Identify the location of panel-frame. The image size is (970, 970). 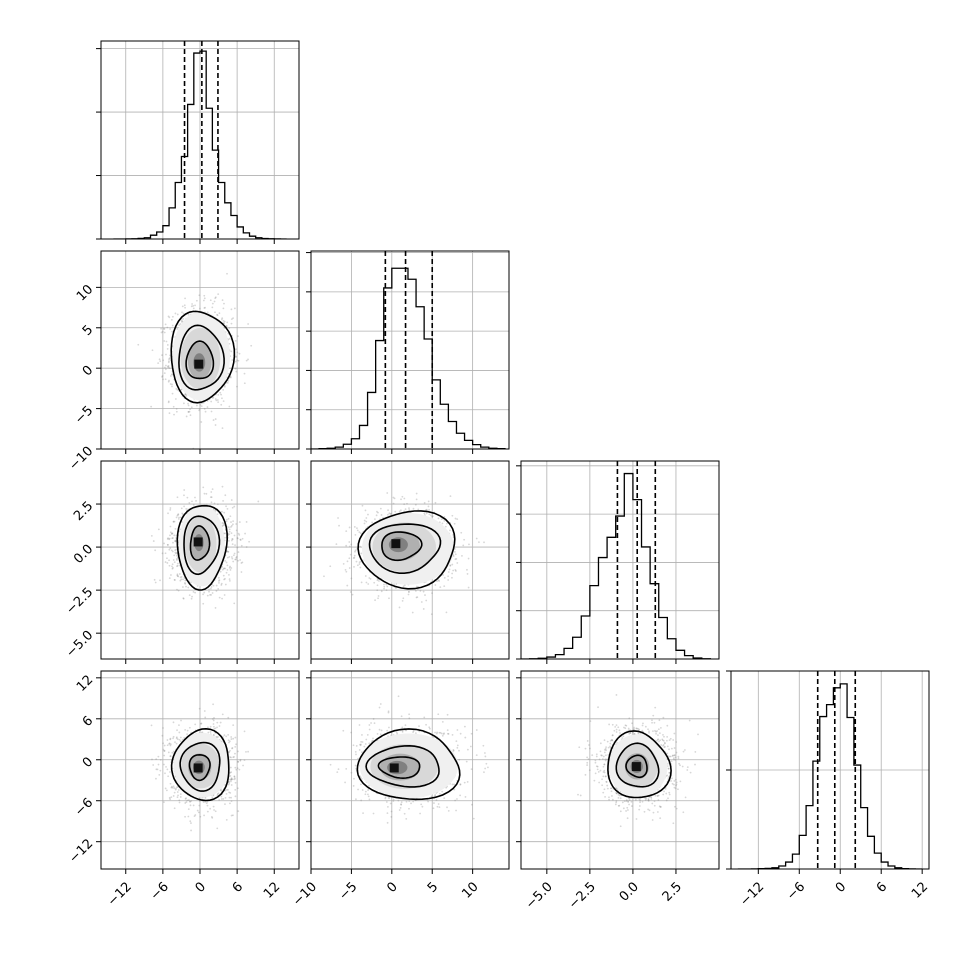
(620, 560).